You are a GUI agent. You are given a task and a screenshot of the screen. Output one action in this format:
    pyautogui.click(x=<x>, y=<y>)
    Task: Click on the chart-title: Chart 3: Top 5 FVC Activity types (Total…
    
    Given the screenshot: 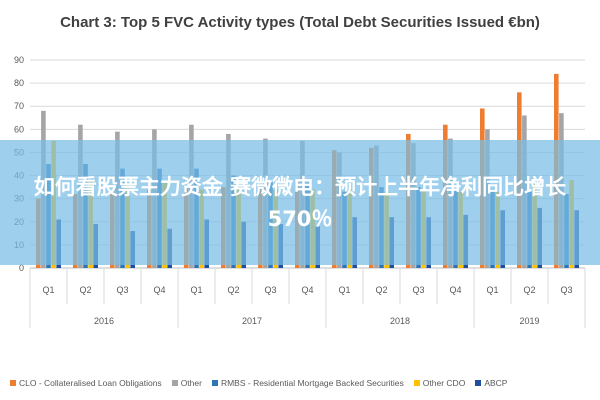 What is the action you would take?
    pyautogui.click(x=300, y=22)
    